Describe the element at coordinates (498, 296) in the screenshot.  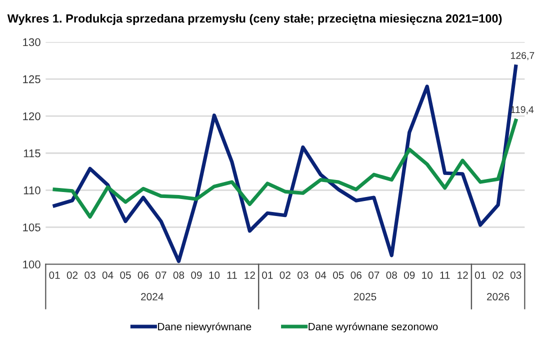
I see `text: 2026` at that location.